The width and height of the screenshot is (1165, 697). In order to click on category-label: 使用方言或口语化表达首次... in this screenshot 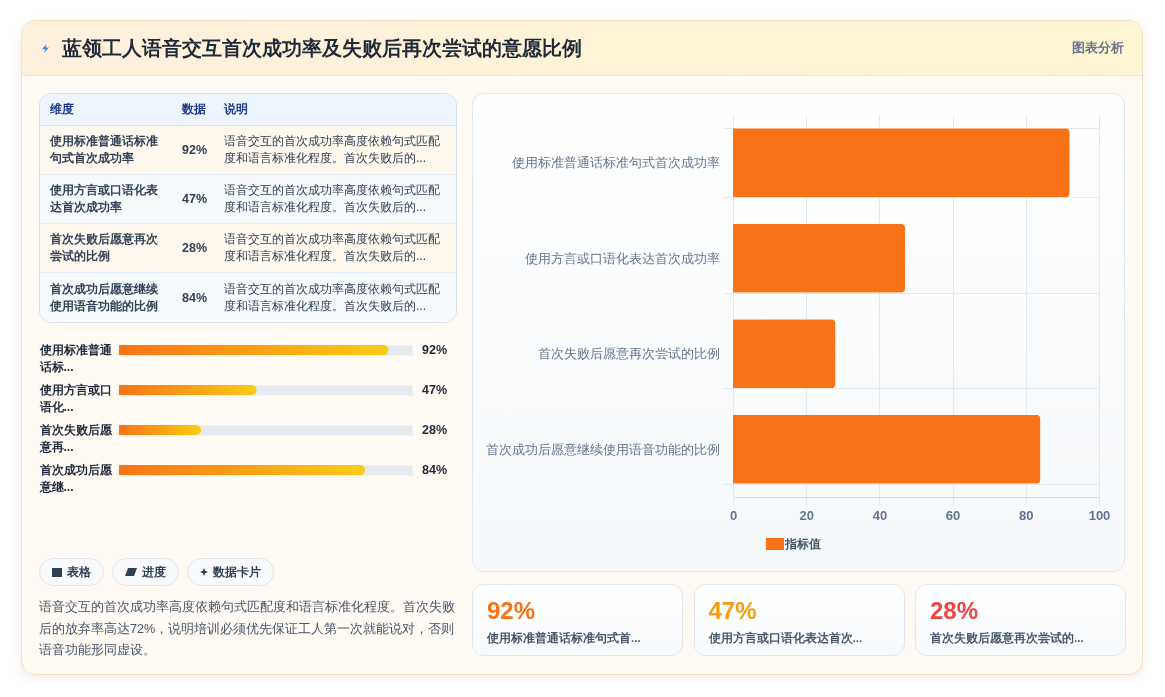, I will do `click(786, 638)`.